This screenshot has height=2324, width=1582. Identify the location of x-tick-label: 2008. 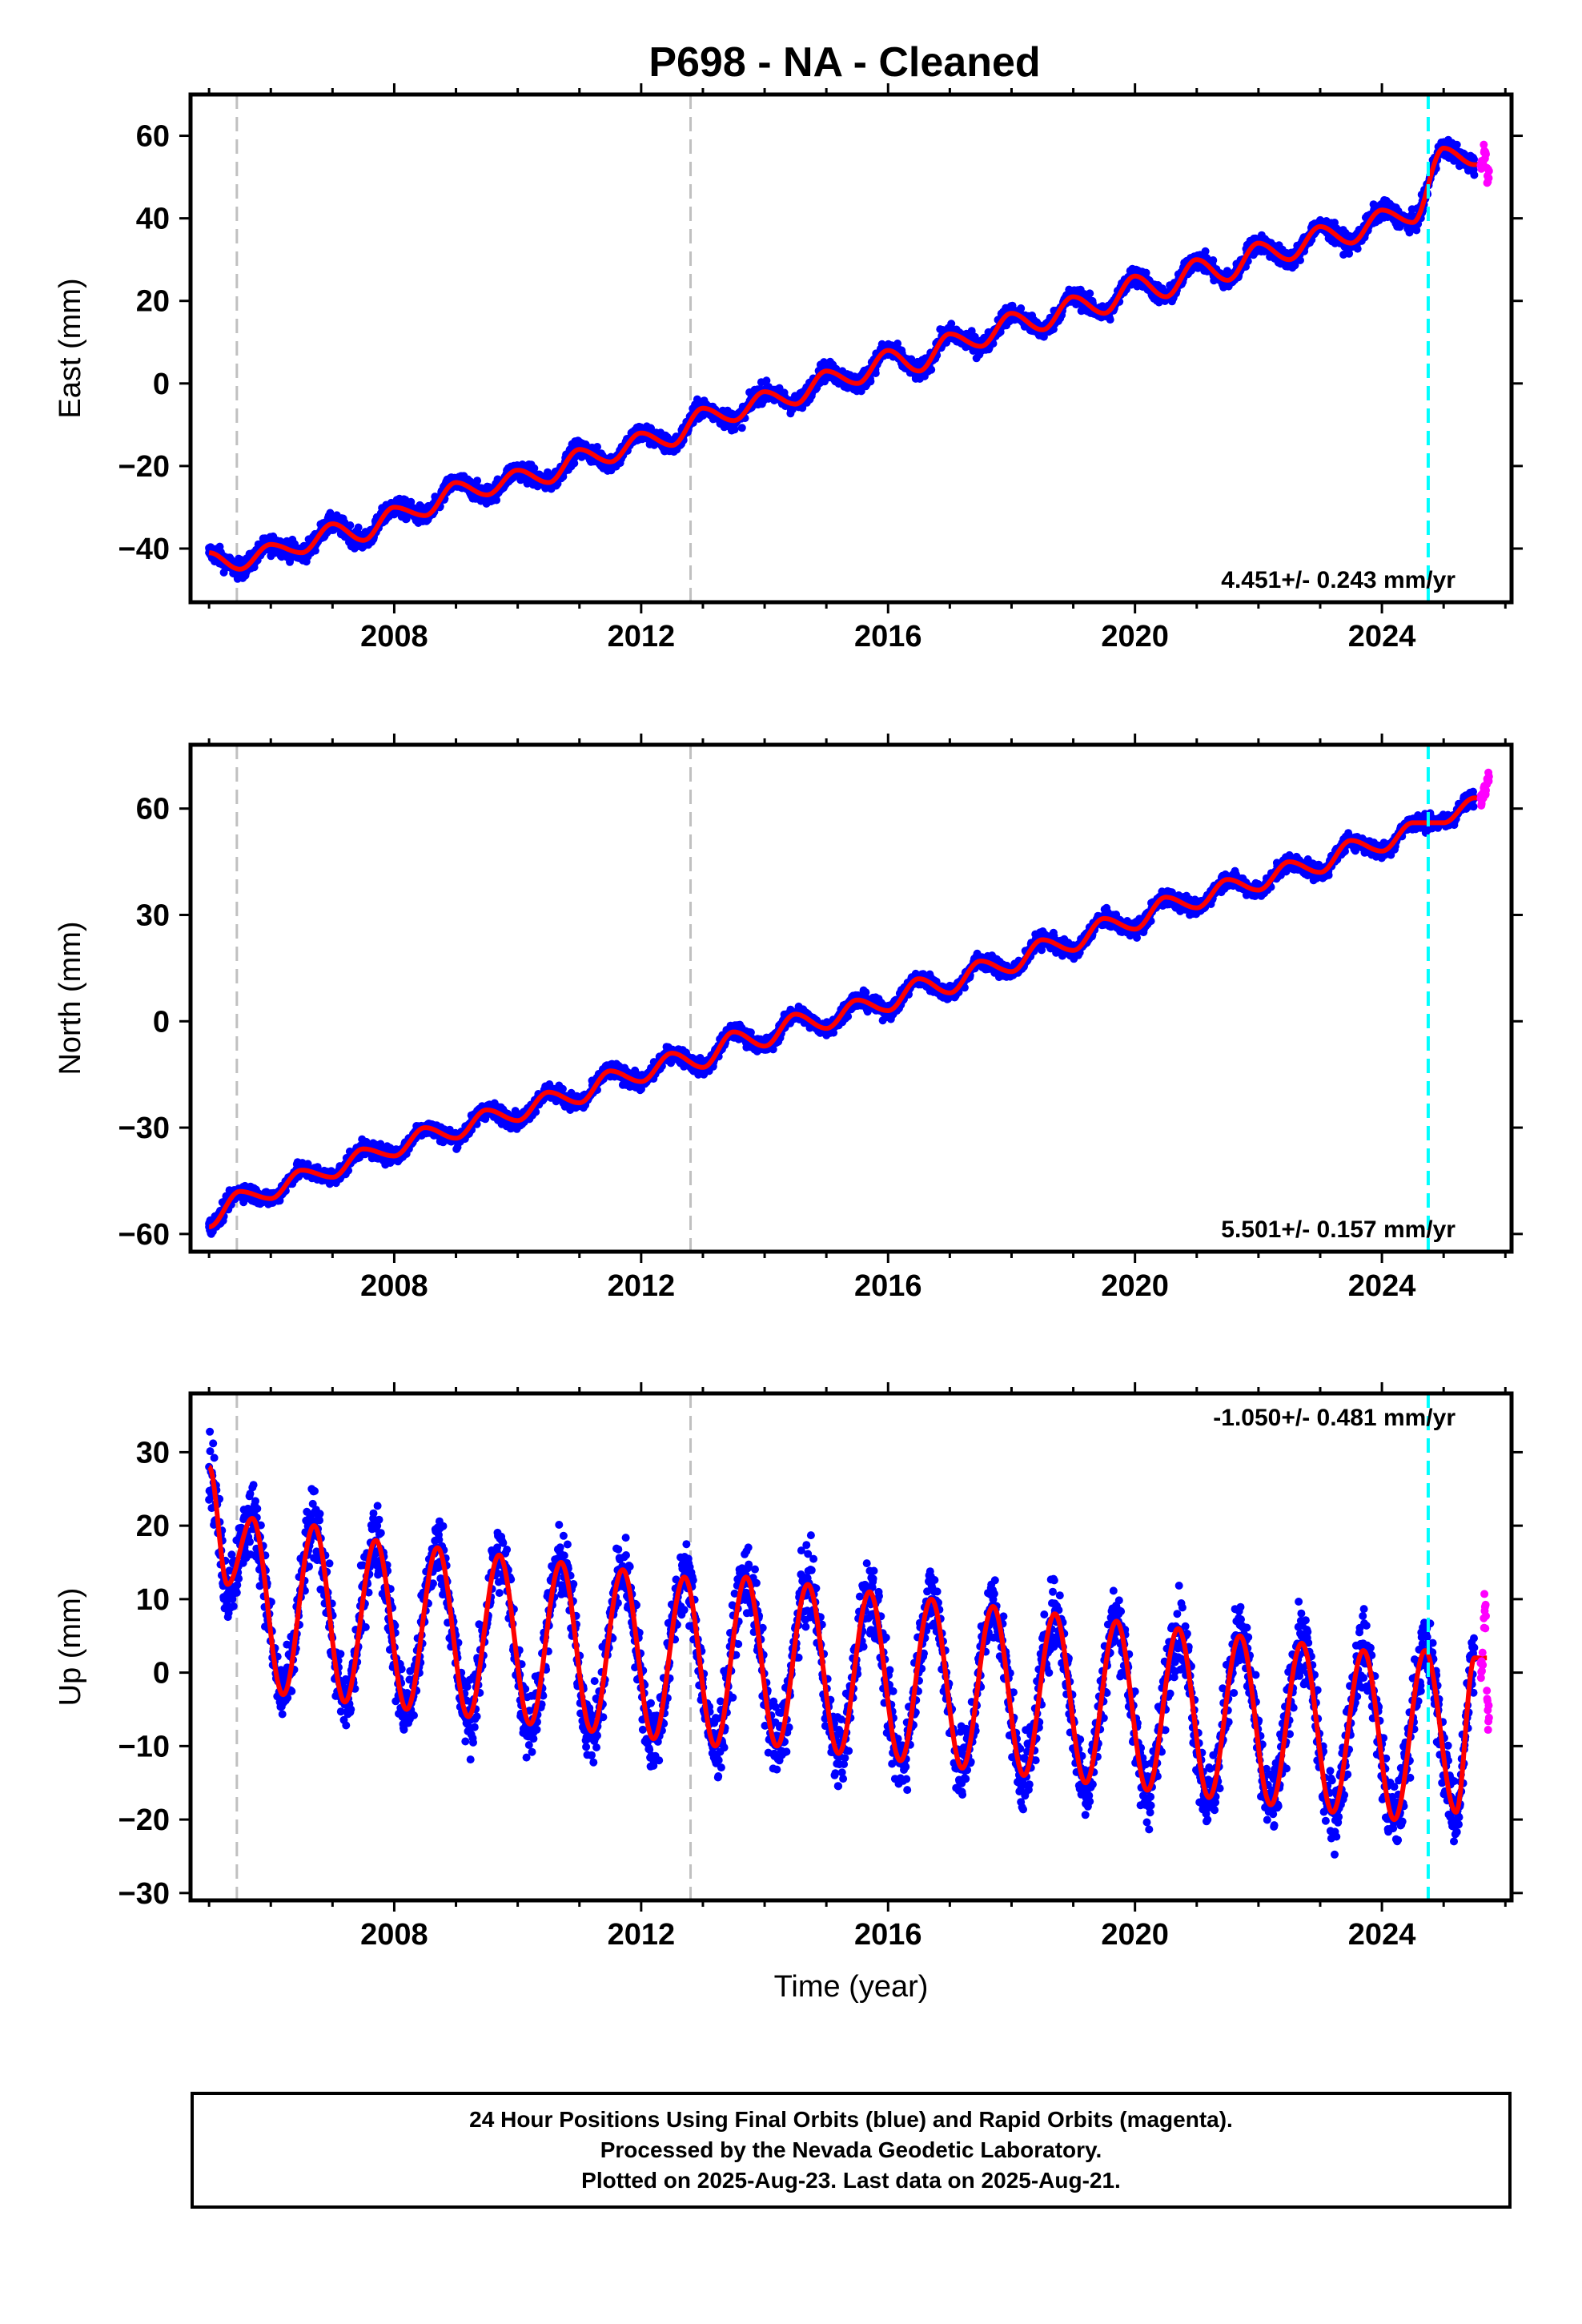
(394, 636).